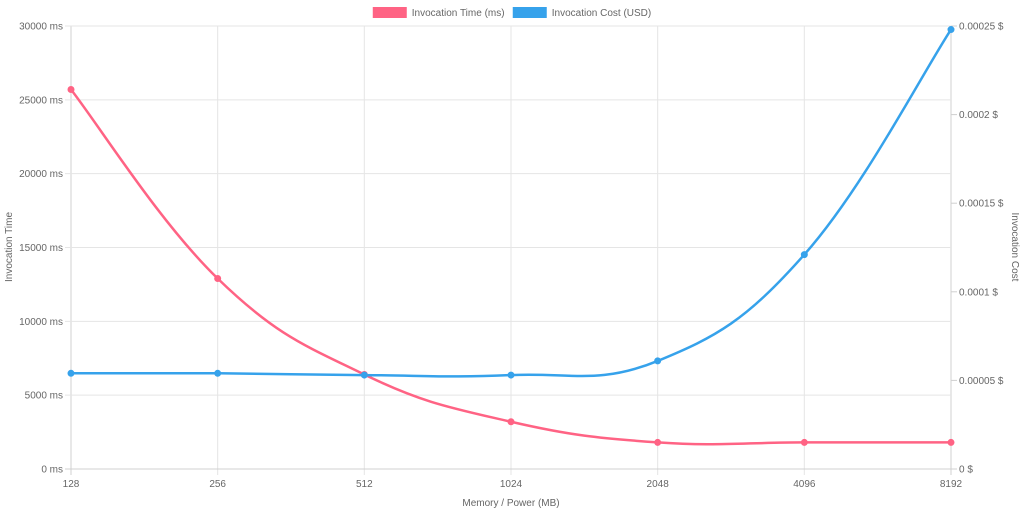 Image resolution: width=1024 pixels, height=512 pixels. I want to click on legend-item: Invocation Cost (USD), so click(581, 13).